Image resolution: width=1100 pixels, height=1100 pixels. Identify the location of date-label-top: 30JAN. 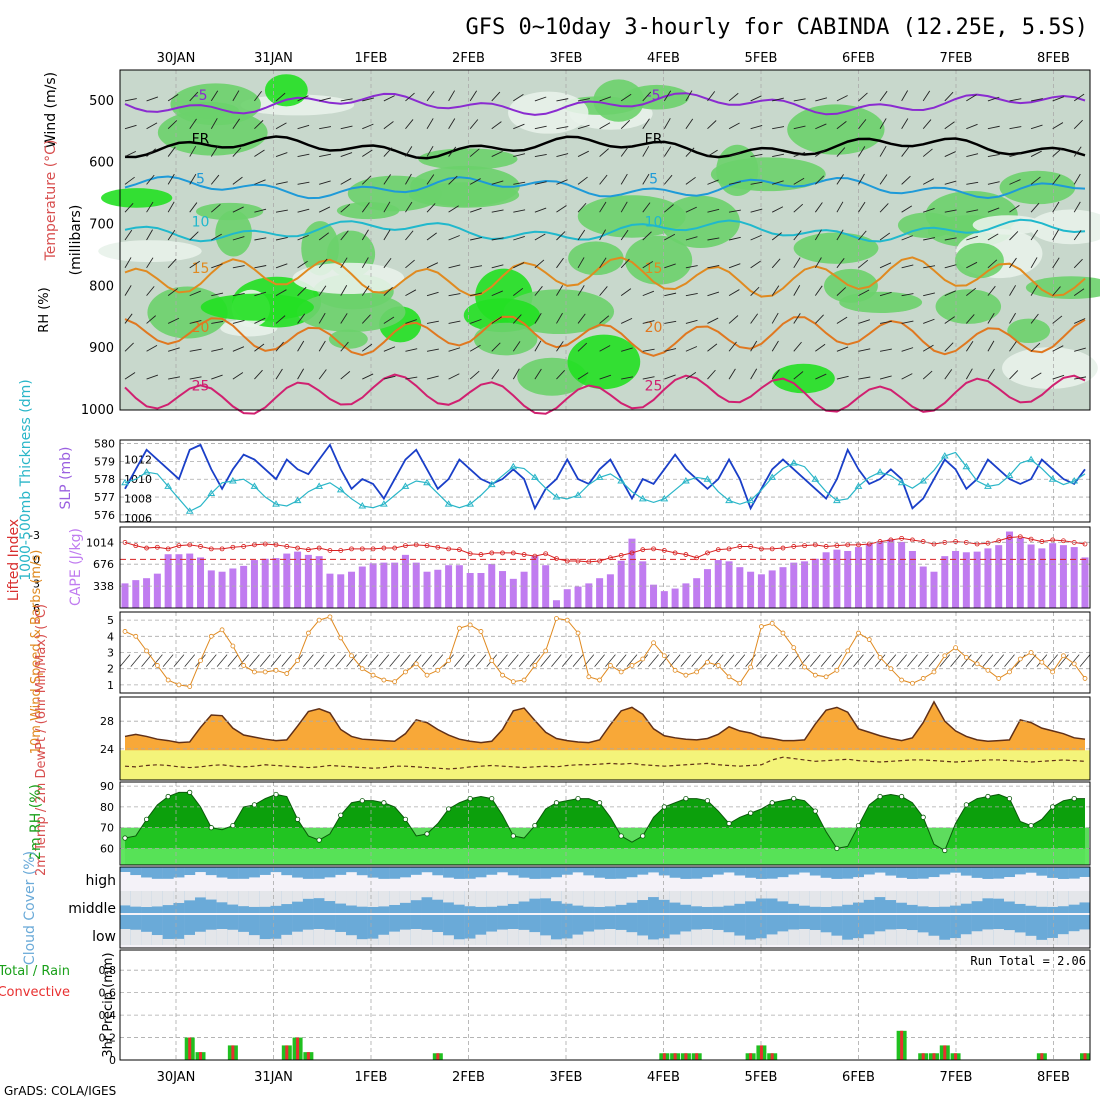
(176, 58).